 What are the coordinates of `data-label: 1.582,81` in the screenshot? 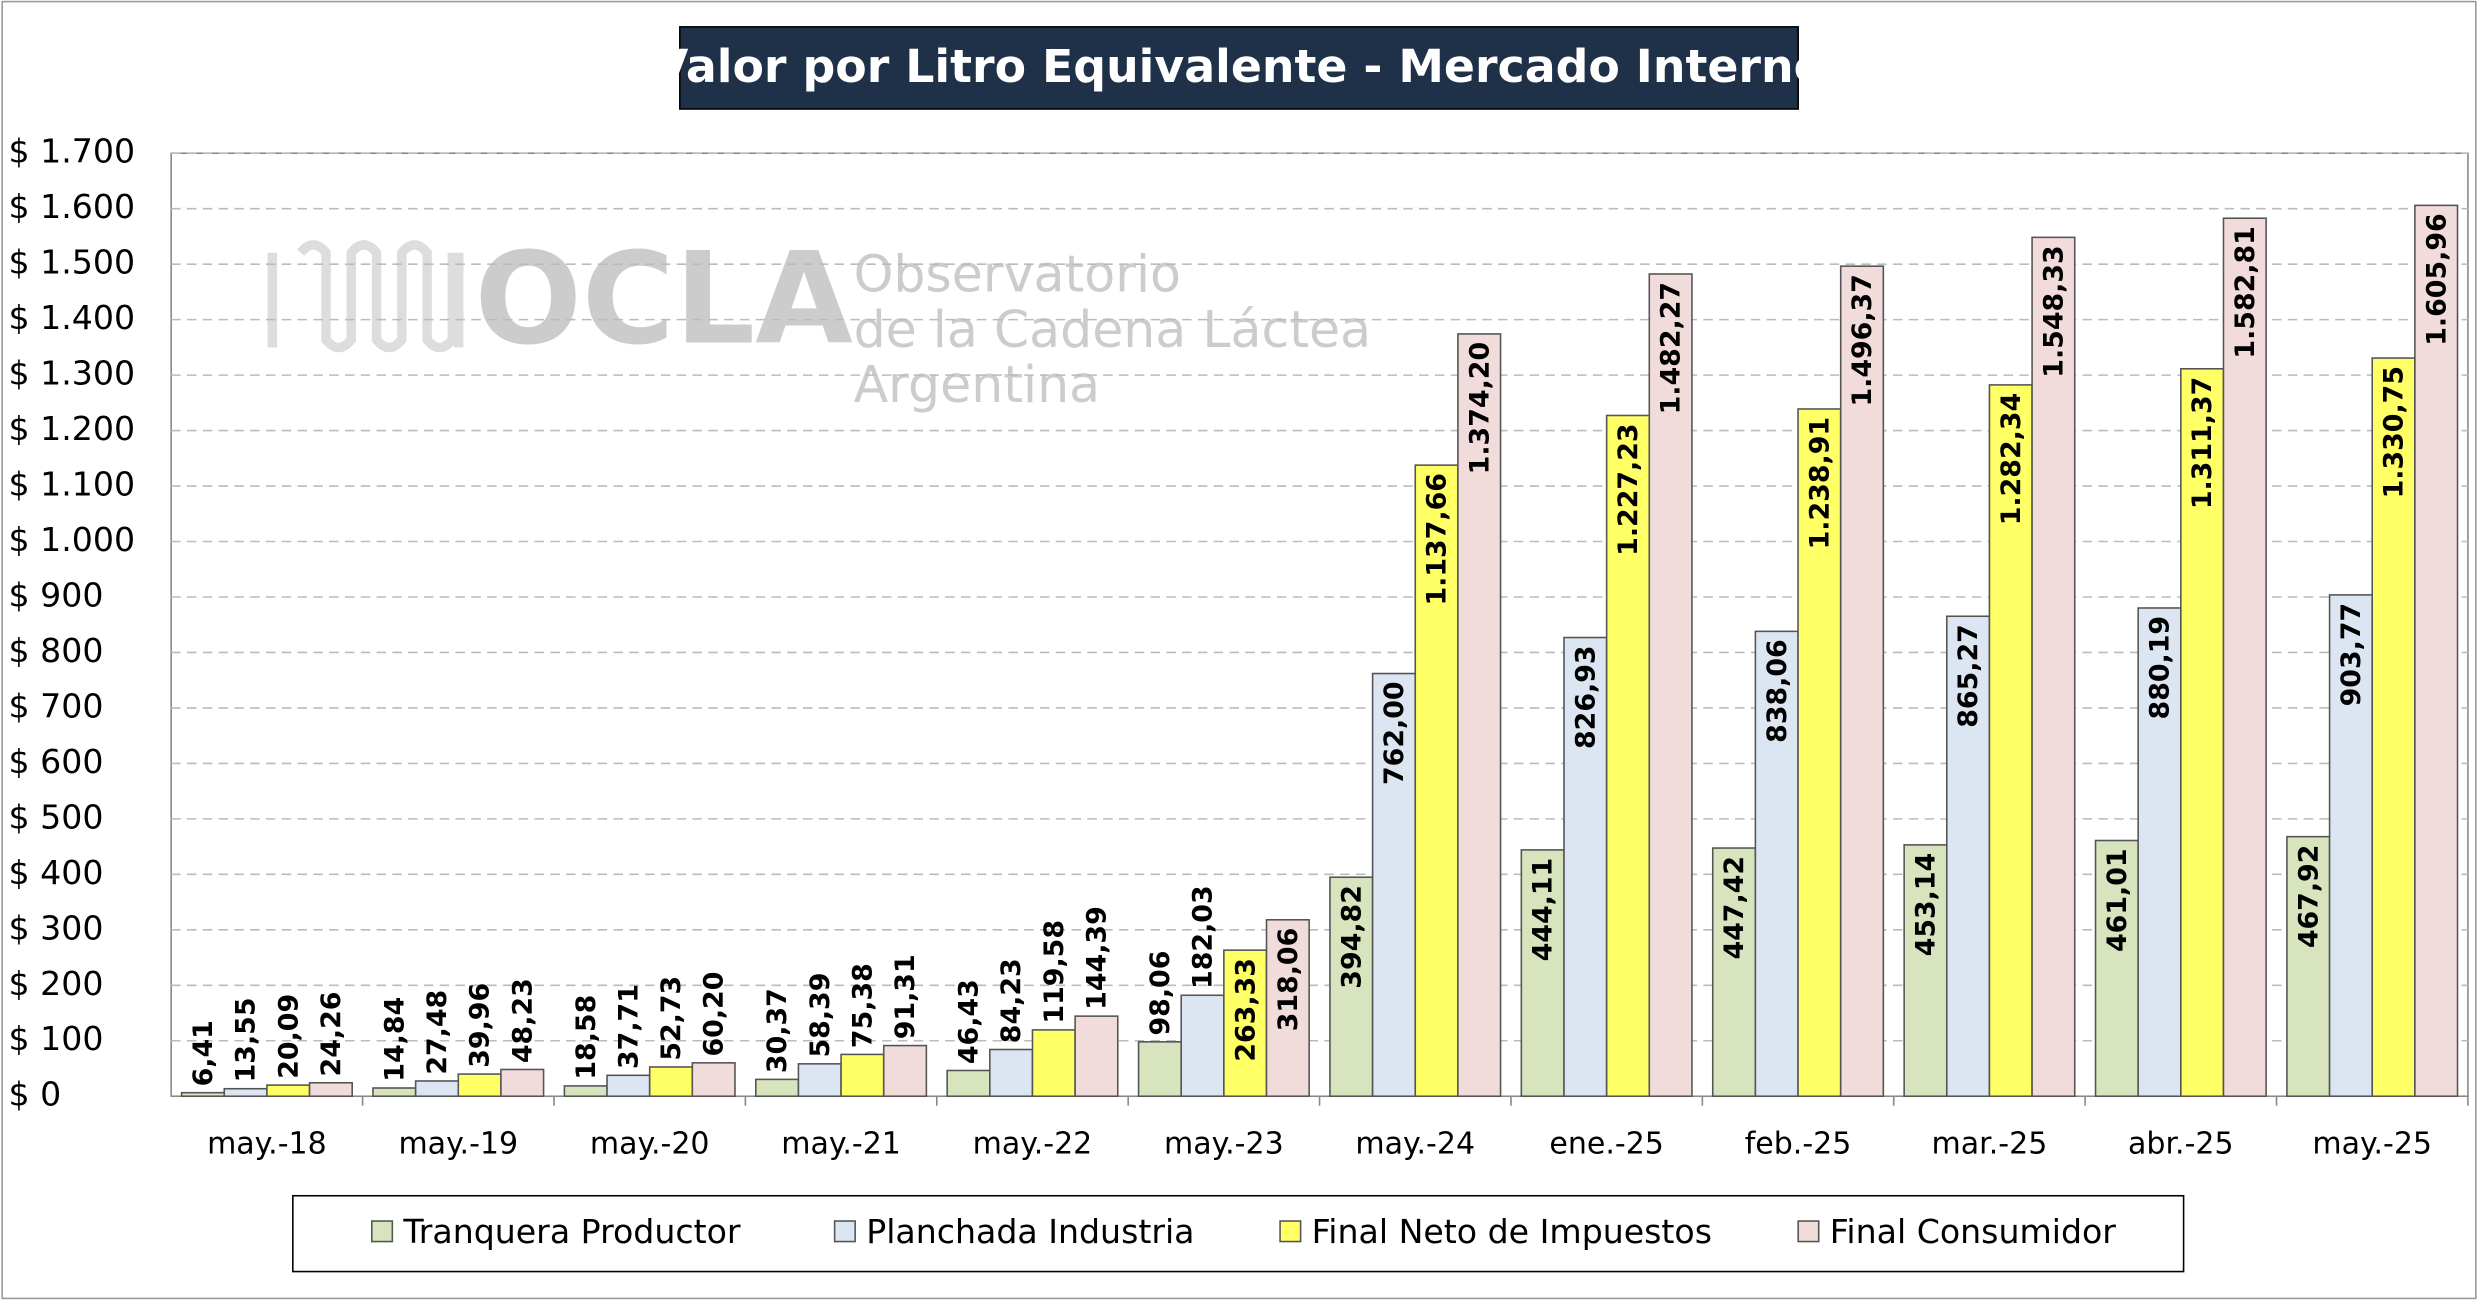 It's located at (2245, 292).